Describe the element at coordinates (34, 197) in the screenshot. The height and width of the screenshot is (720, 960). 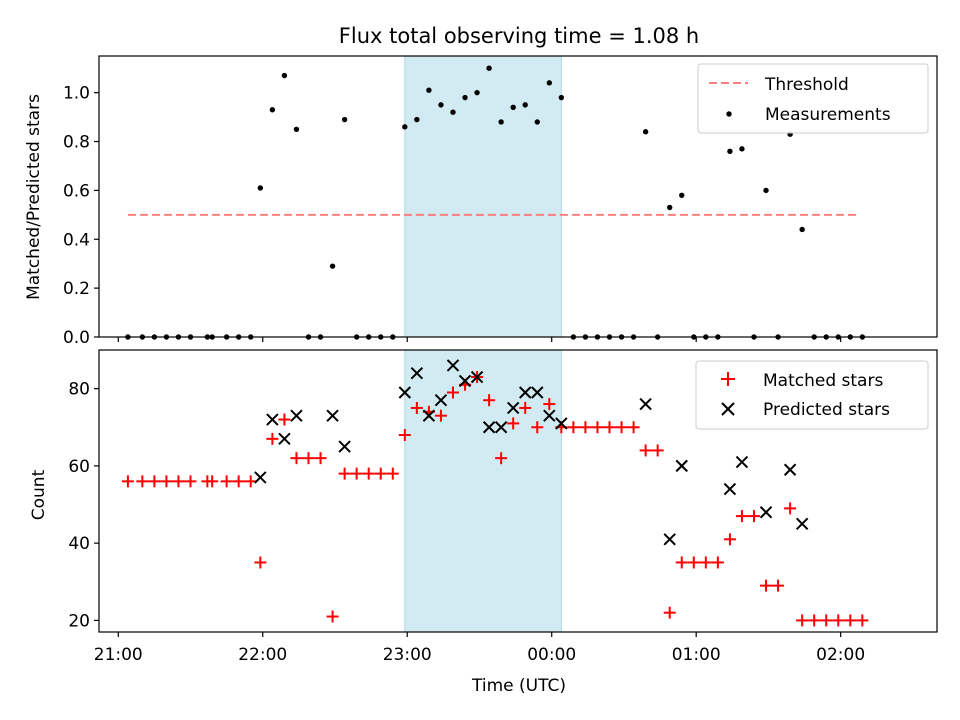
I see `panel-ratio-ylabel: Matched/Predicted stars` at that location.